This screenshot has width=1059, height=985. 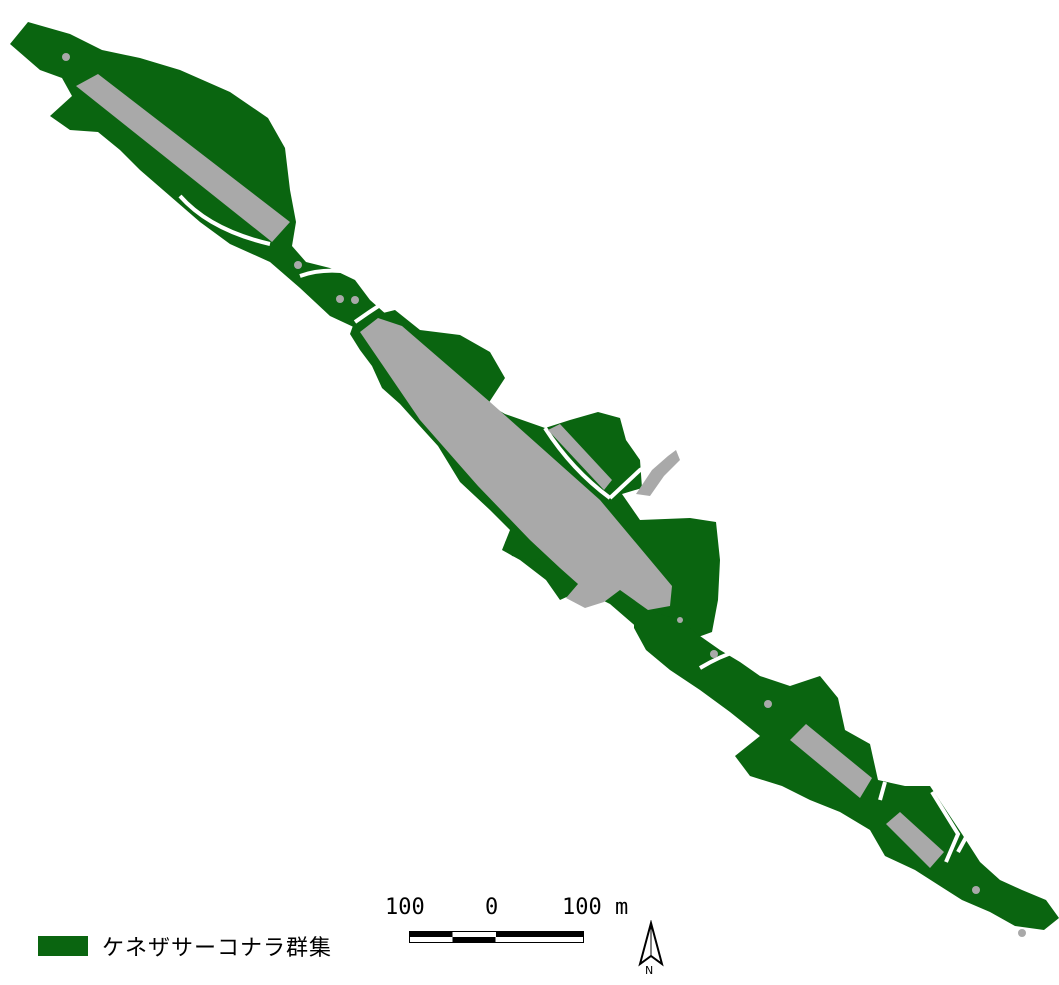 I want to click on north-arrow: N, so click(x=651, y=950).